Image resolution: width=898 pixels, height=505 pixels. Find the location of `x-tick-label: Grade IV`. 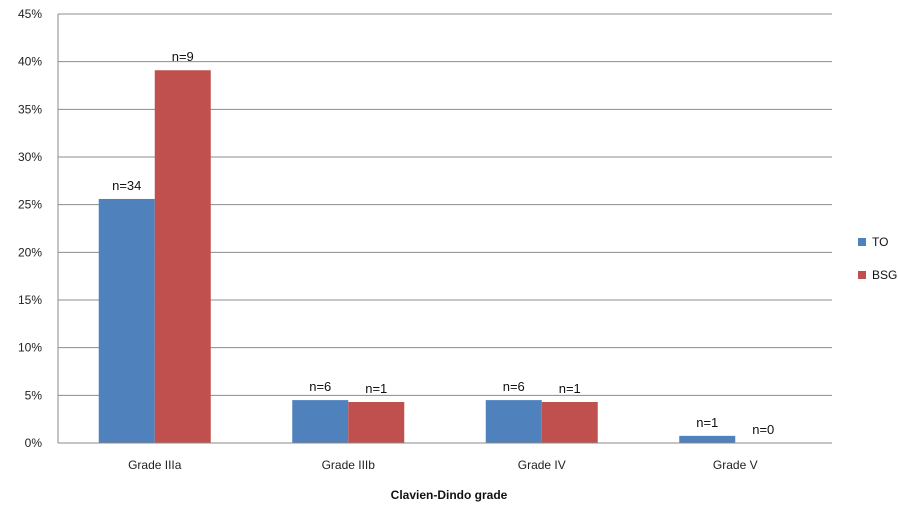

x-tick-label: Grade IV is located at coordinates (542, 465).